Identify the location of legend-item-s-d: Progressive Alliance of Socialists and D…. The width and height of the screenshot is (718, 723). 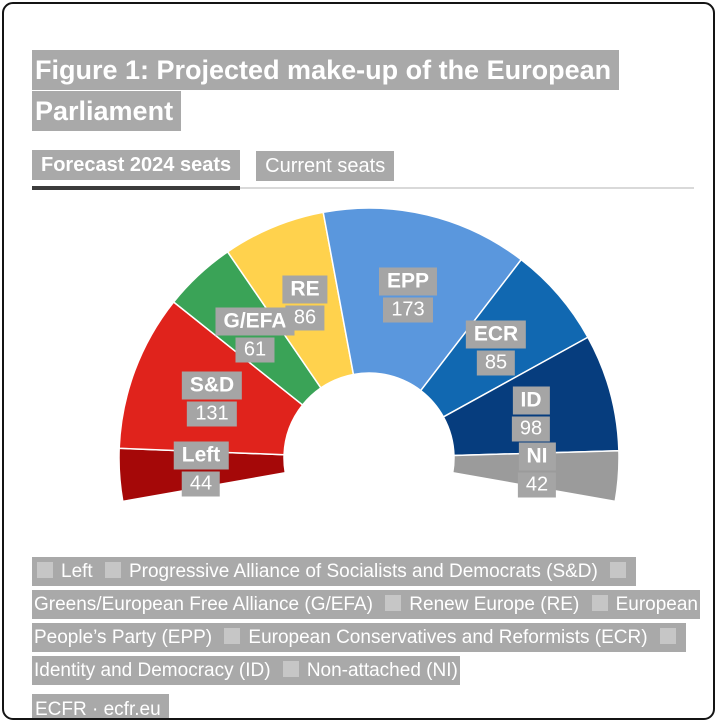
(352, 572).